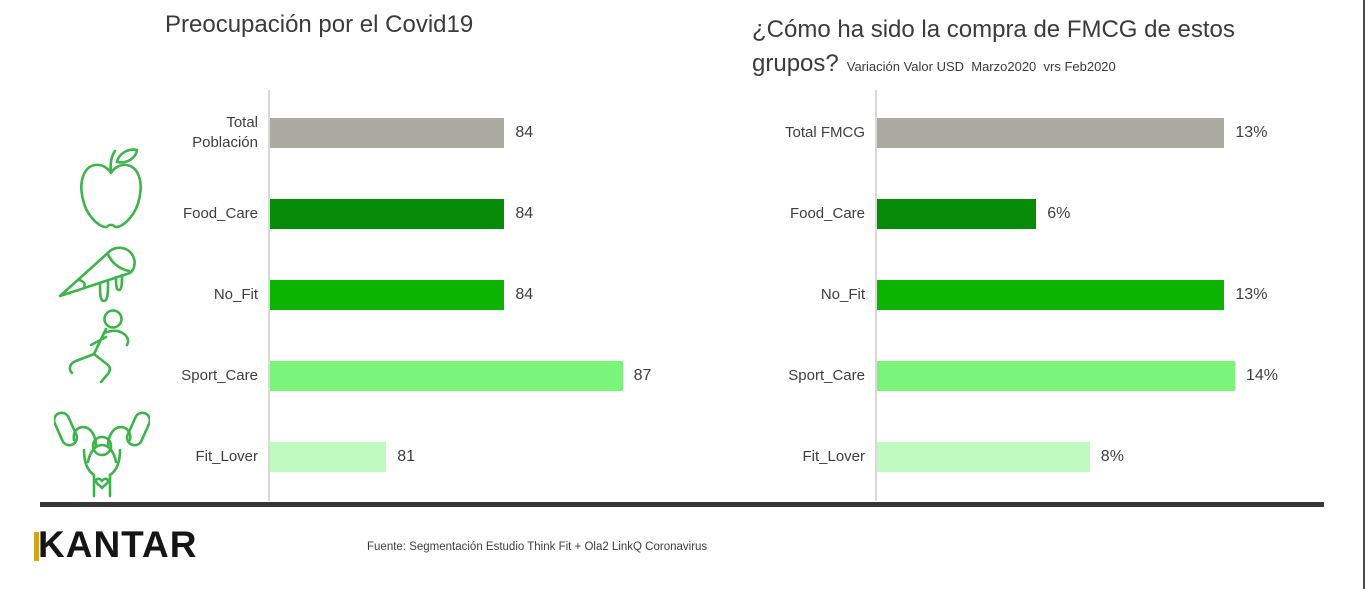 The image size is (1365, 589). What do you see at coordinates (824, 132) in the screenshot?
I see `category-label: Total FMCG` at bounding box center [824, 132].